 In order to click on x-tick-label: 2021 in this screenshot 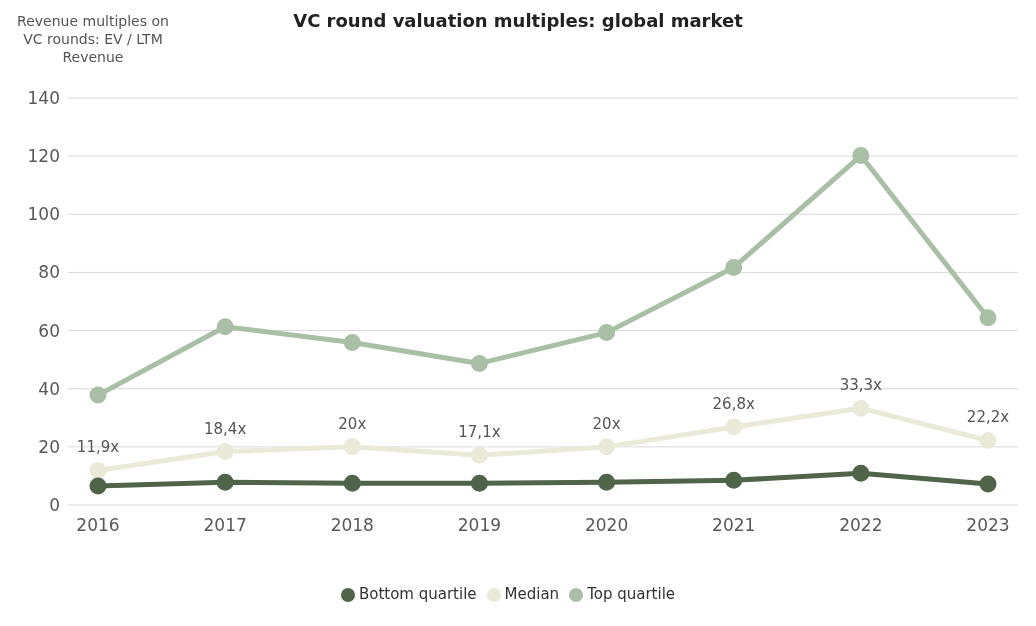, I will do `click(734, 525)`.